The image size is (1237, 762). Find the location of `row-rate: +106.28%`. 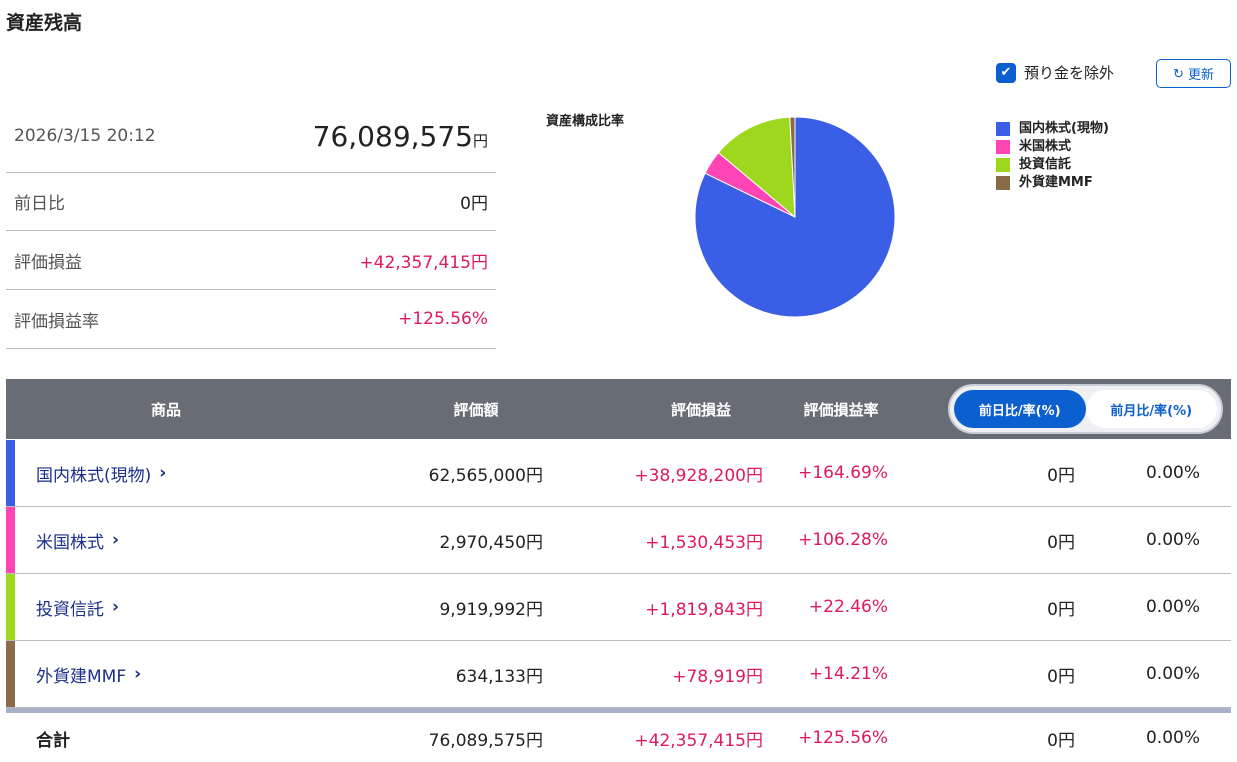

row-rate: +106.28% is located at coordinates (843, 540).